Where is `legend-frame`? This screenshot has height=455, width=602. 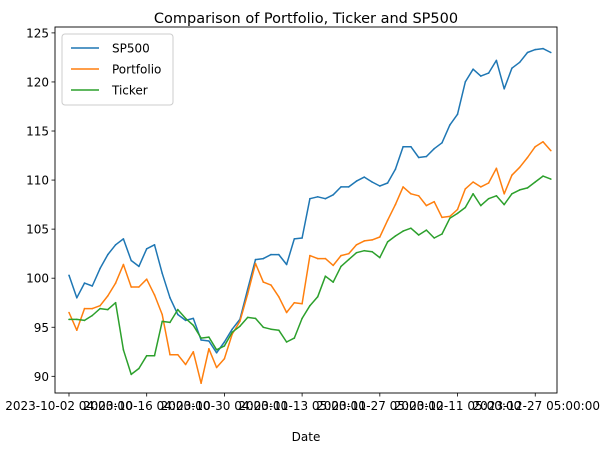 legend-frame is located at coordinates (117, 69).